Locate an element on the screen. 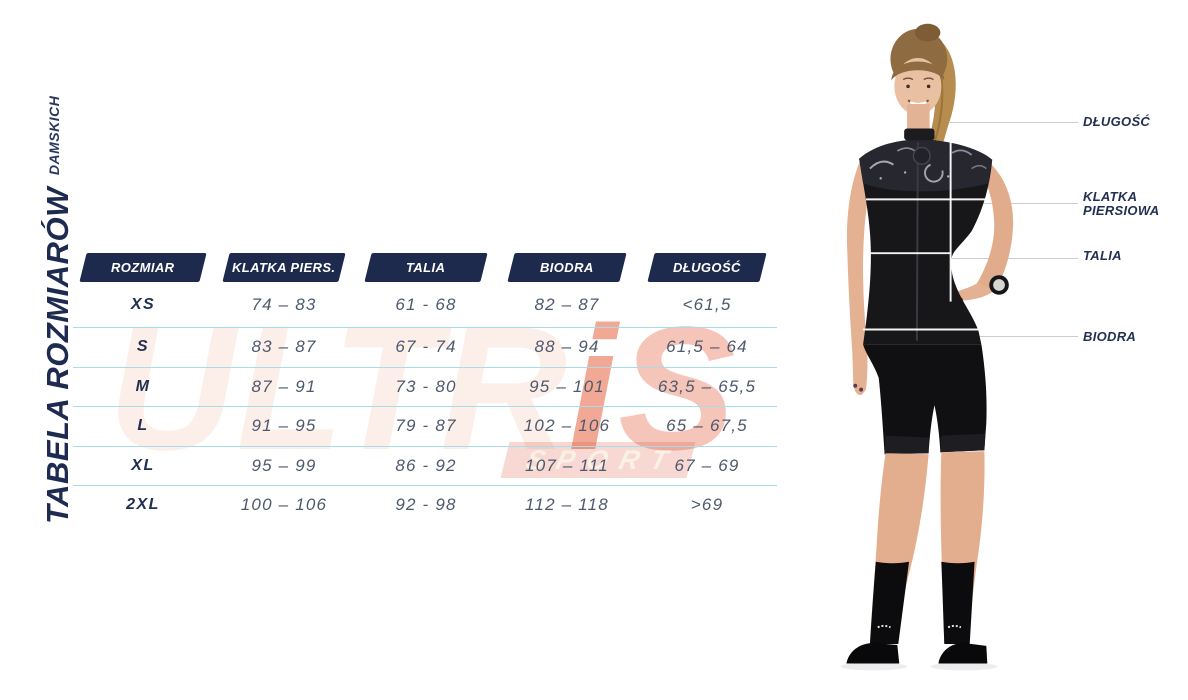 Image resolution: width=1188 pixels, height=700 pixels. waist-cell: 73 - 80 is located at coordinates (426, 386).